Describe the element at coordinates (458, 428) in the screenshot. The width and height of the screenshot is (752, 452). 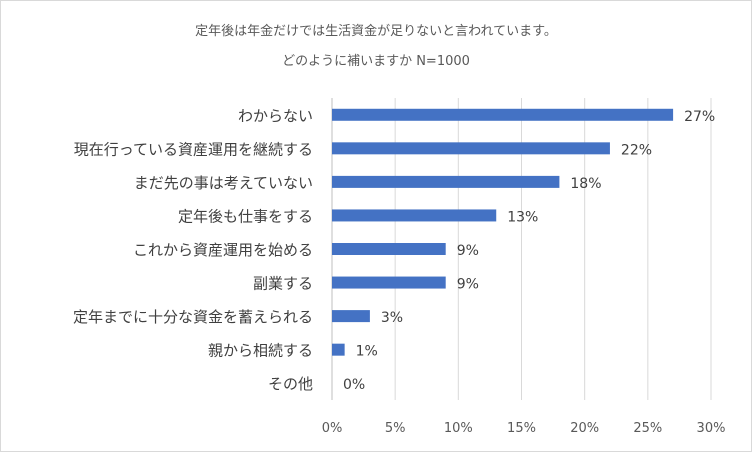
I see `x-tick-label: 10%` at that location.